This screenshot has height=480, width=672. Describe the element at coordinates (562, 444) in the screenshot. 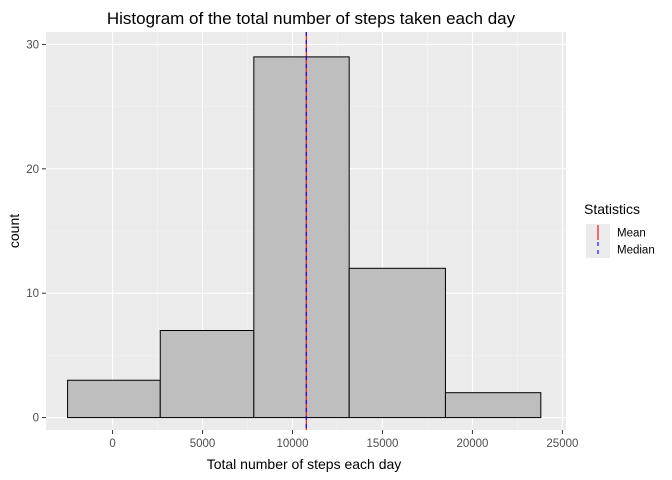

I see `x-tick-label: 25000` at that location.